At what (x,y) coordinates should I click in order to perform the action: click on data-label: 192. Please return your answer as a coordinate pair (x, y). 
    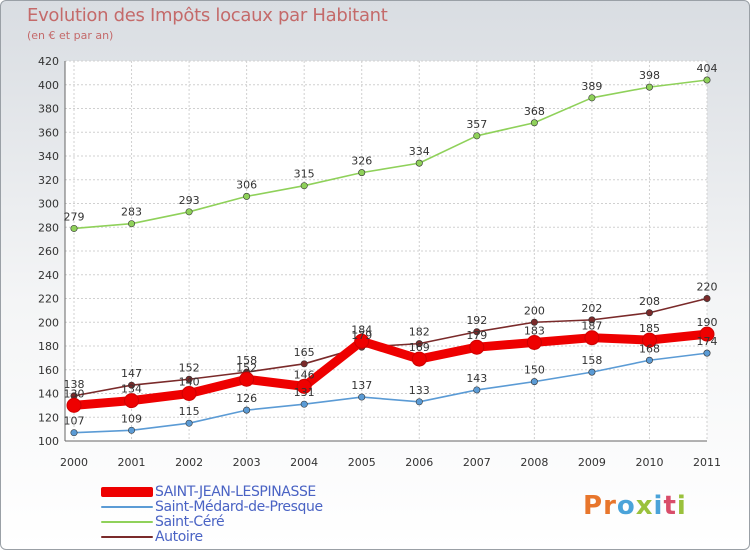
    Looking at the image, I should click on (476, 320).